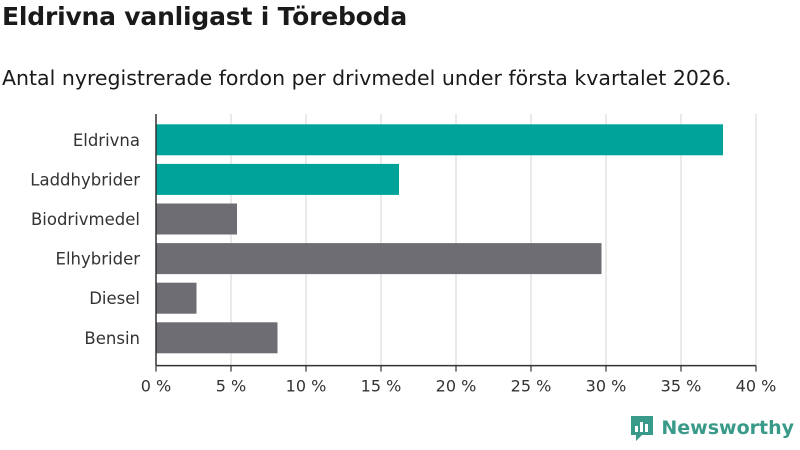 This screenshot has width=800, height=450. I want to click on bar-eldrivna, so click(439, 140).